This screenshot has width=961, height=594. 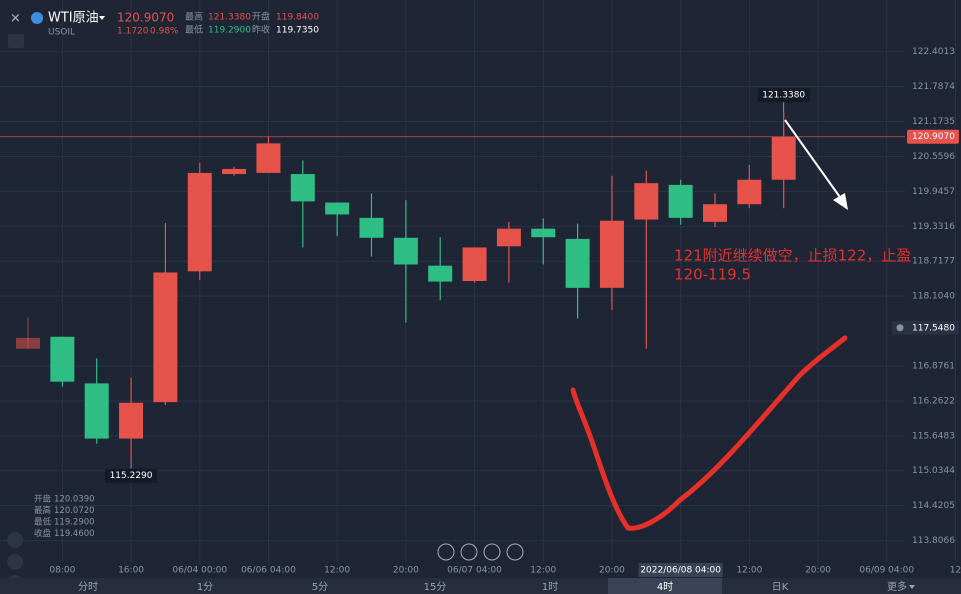 I want to click on prev, so click(x=469, y=552).